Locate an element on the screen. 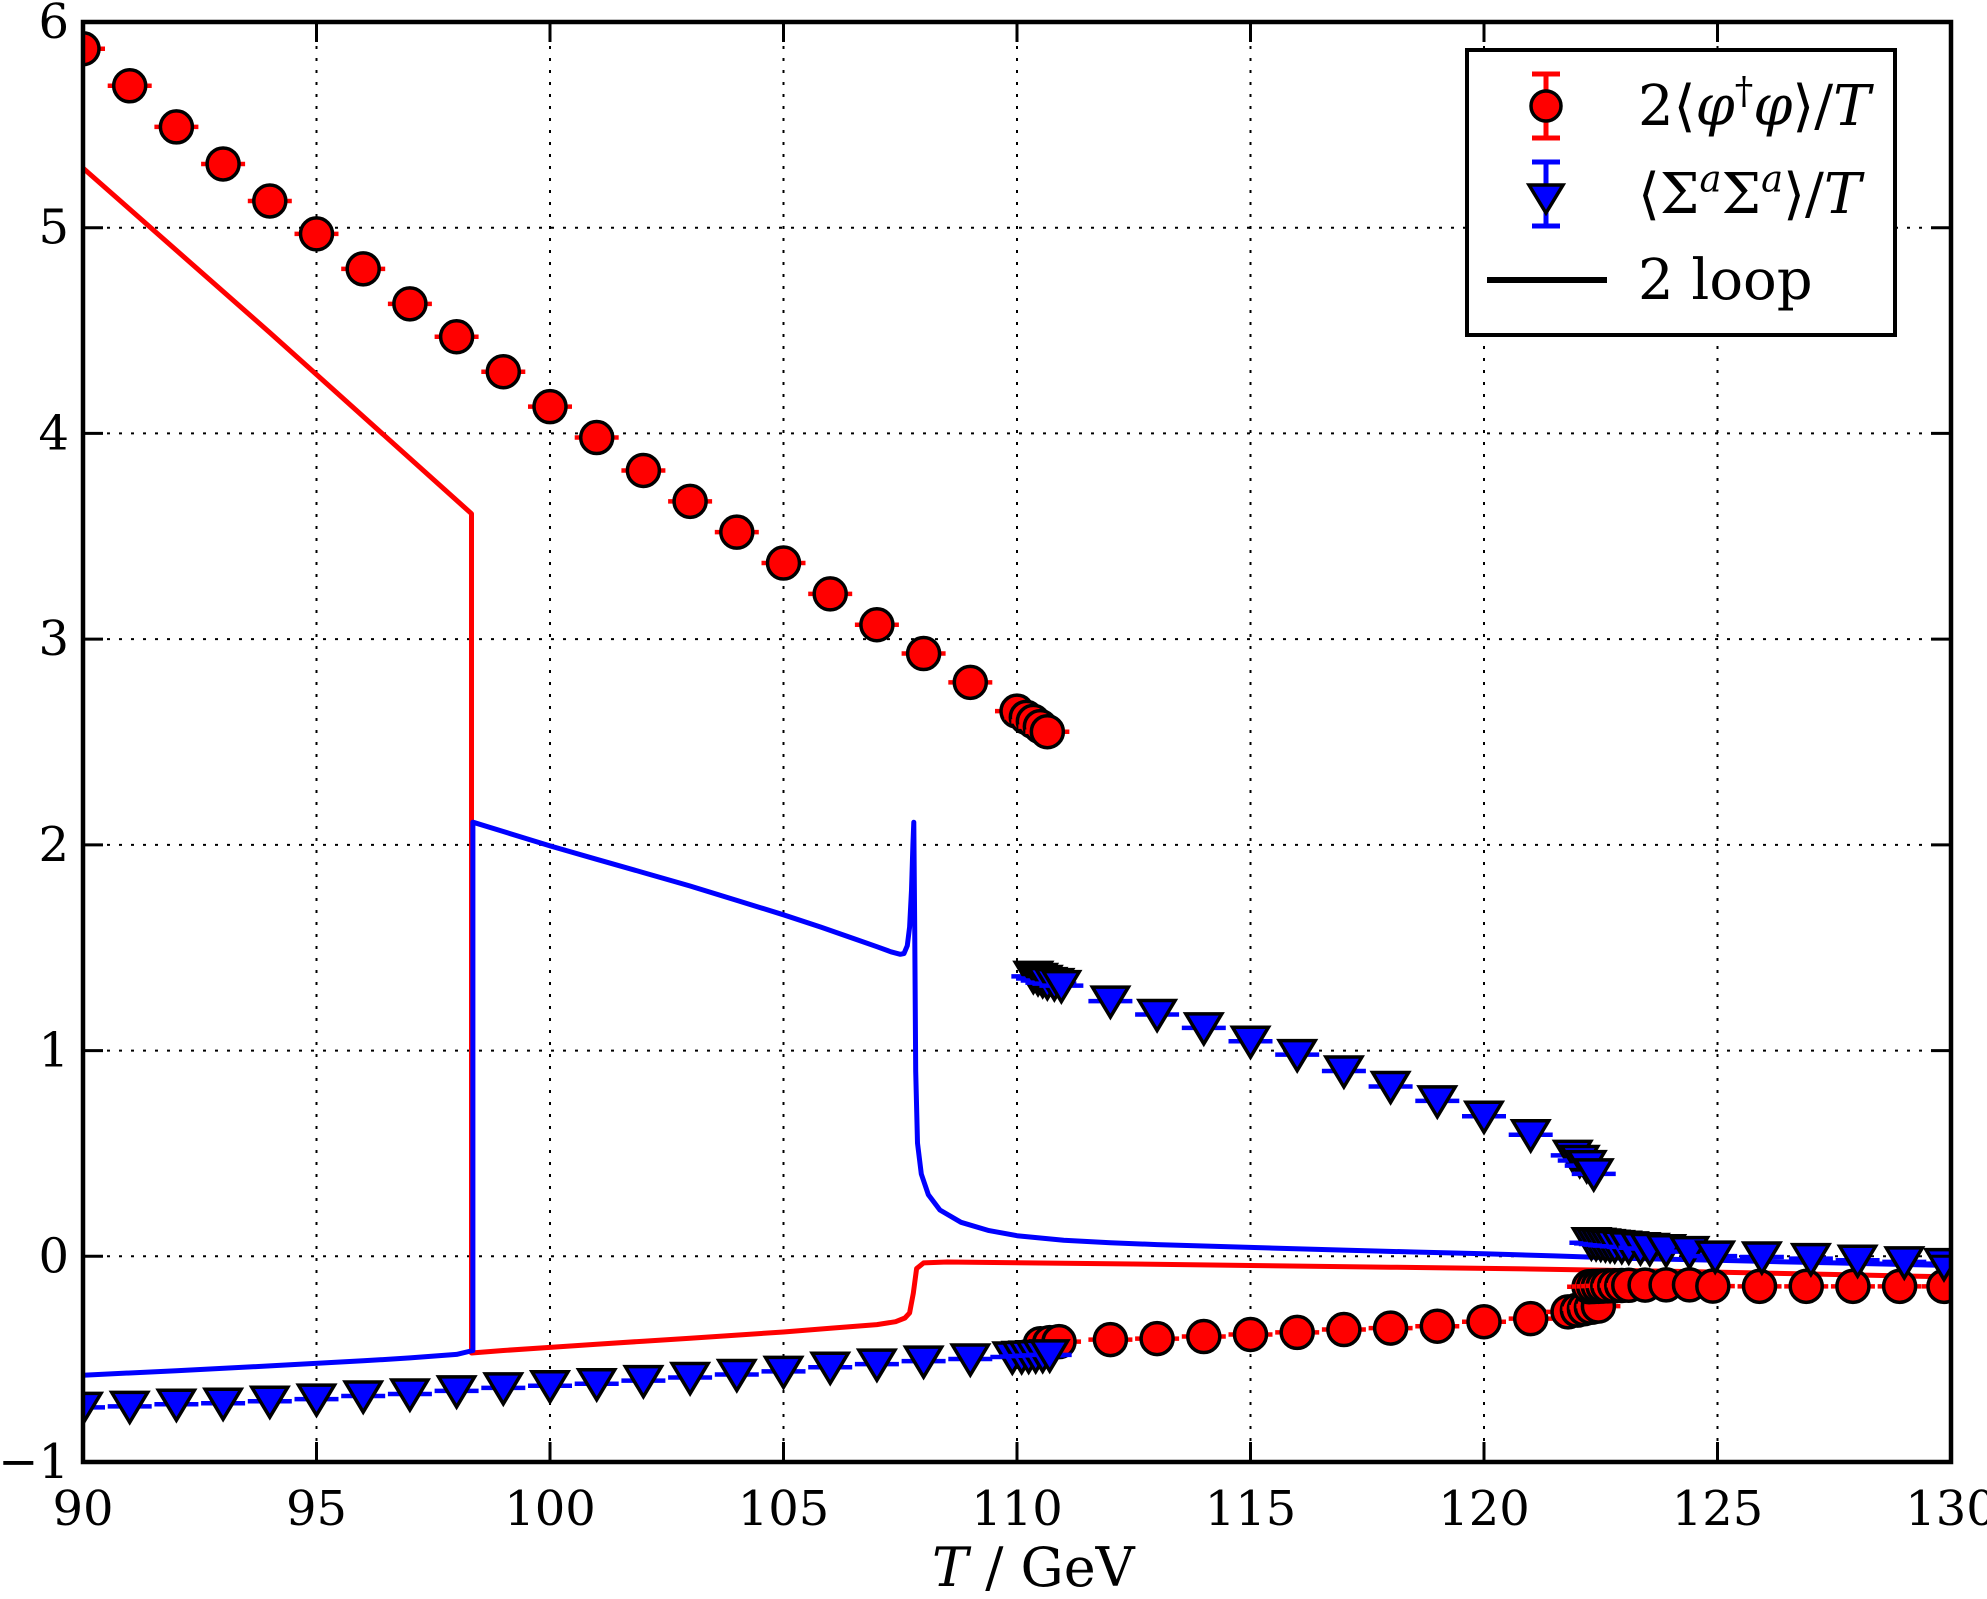  x-tick-label: 115 is located at coordinates (1251, 1509).